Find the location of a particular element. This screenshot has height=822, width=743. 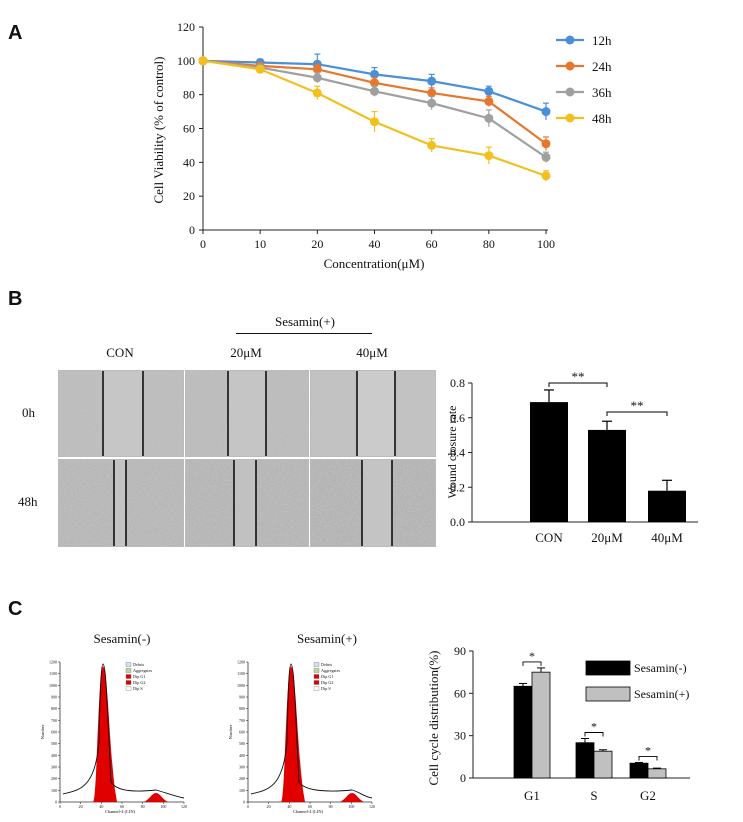

hist-legend-label: Dip G2 is located at coordinates (139, 682).